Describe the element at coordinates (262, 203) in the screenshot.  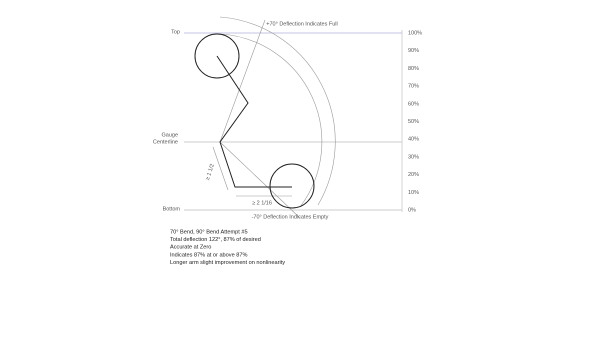
I see `arm-length-label: ≥ 2 1/16` at that location.